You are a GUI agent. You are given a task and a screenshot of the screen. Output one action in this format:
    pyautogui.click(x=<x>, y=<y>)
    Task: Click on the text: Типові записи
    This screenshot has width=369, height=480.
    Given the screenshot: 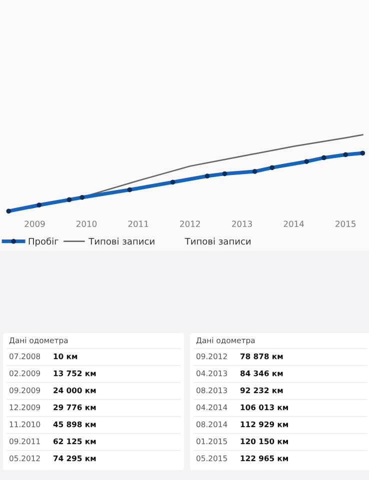 What is the action you would take?
    pyautogui.click(x=217, y=241)
    